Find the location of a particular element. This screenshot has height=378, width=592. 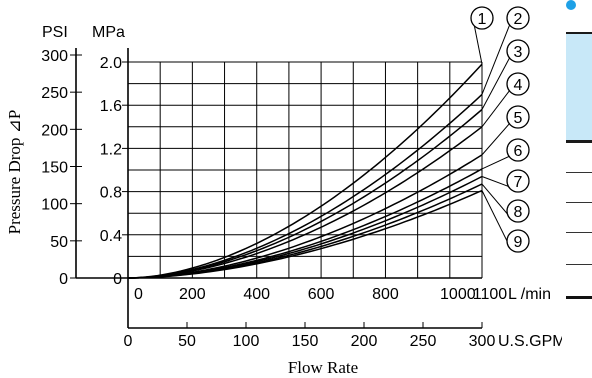

gpm-tick-label: 0 is located at coordinates (128, 341).